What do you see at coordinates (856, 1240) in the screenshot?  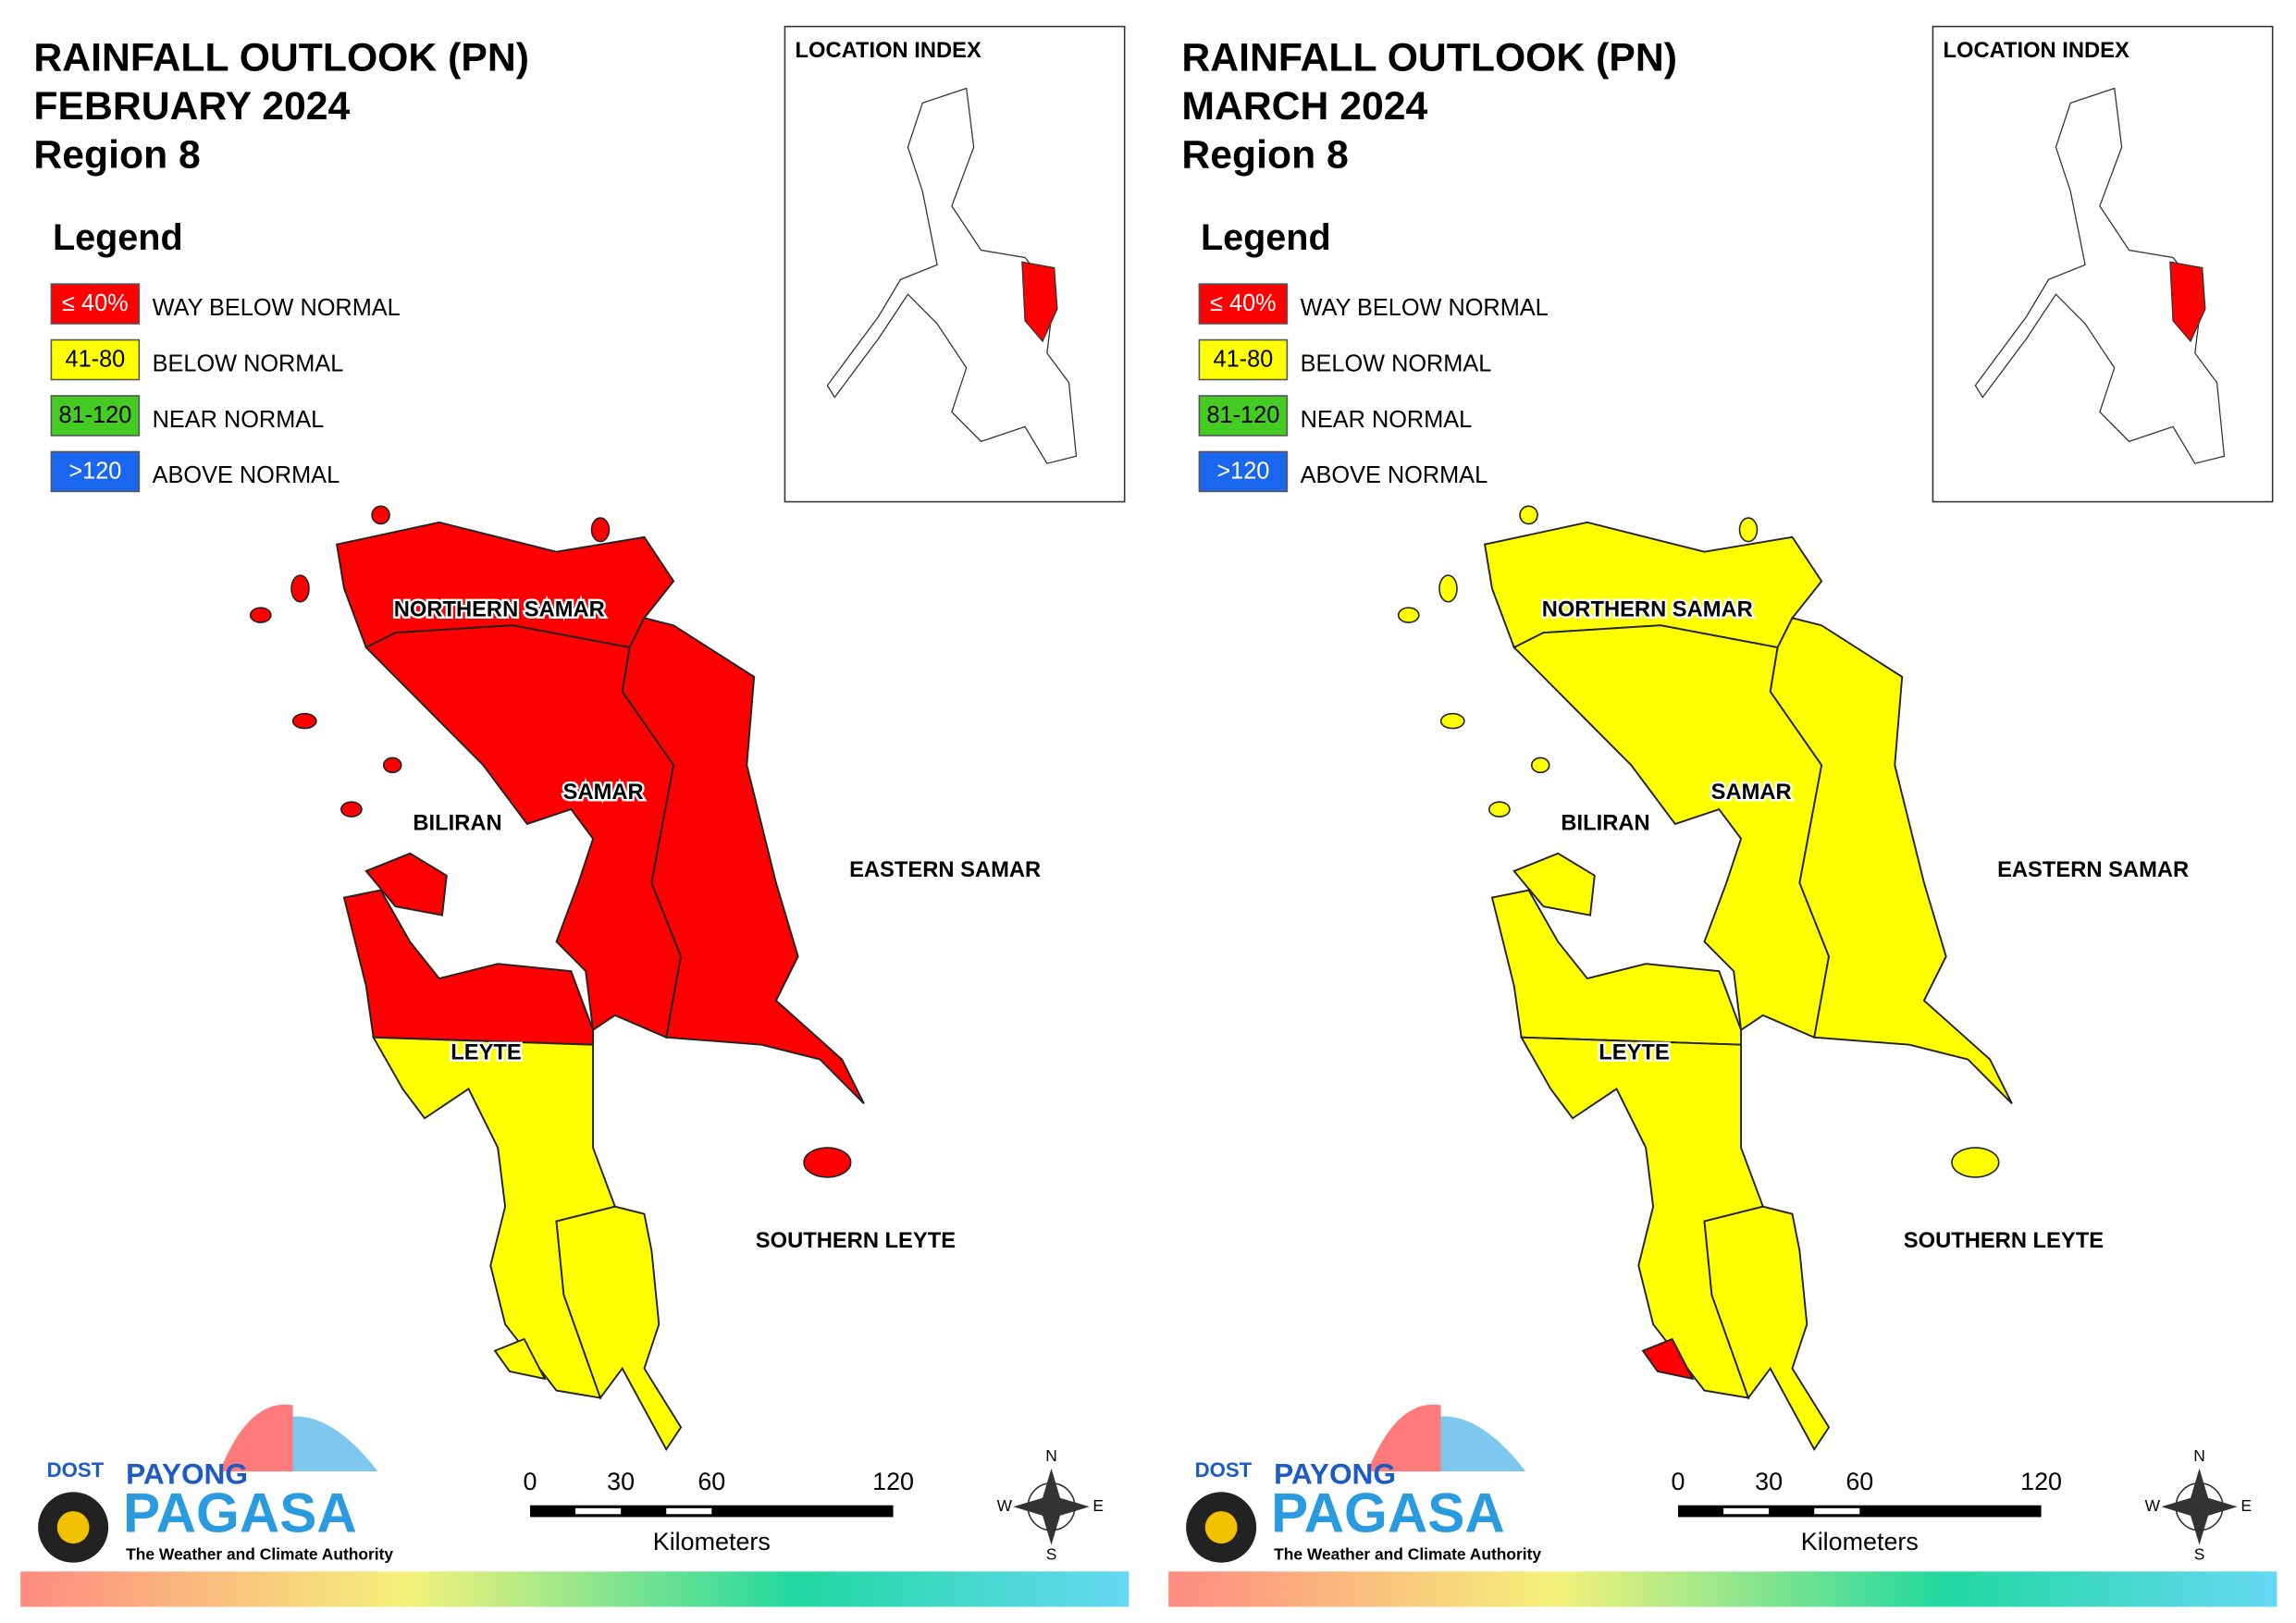 I see `province-label: SOUTHERN LEYTE` at bounding box center [856, 1240].